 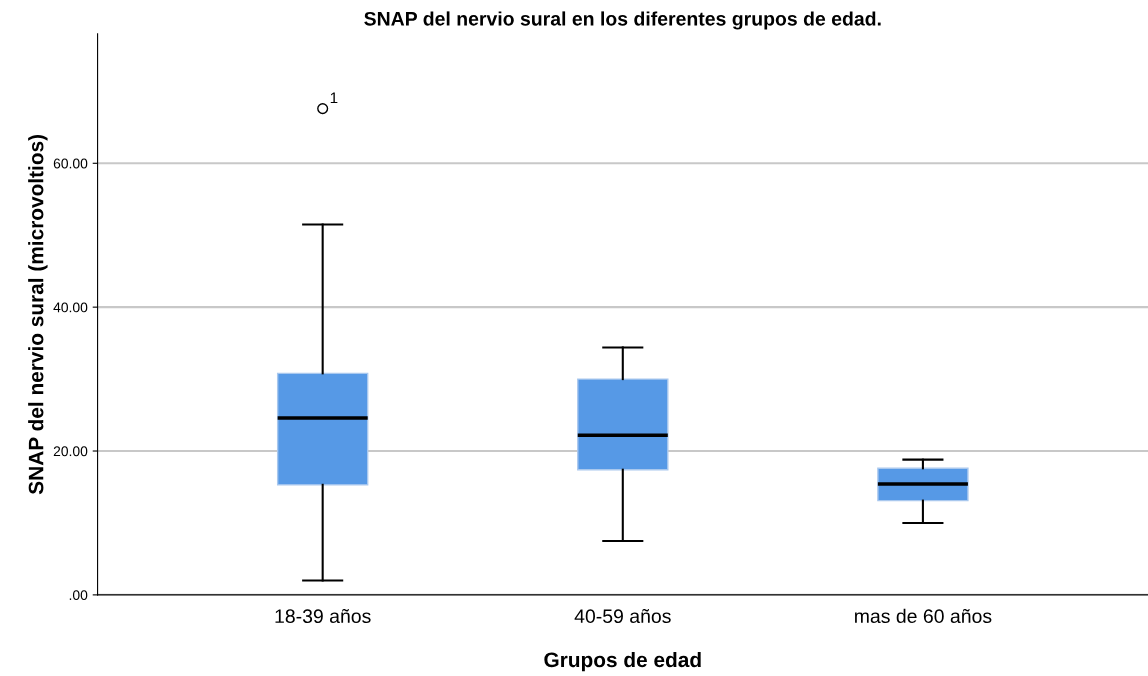 I want to click on y-tick-label: 60.00, so click(x=70, y=163).